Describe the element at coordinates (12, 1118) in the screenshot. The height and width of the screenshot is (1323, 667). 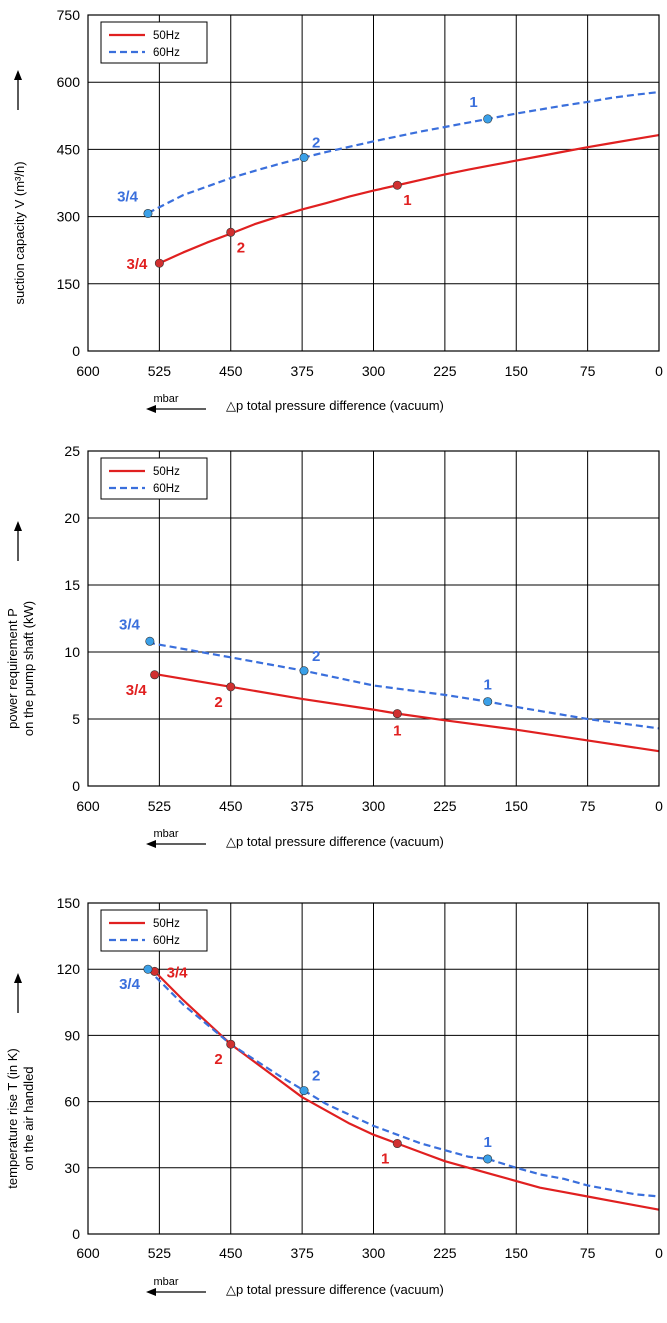
I see `y-axis-label: temperature rise T (in K)` at that location.